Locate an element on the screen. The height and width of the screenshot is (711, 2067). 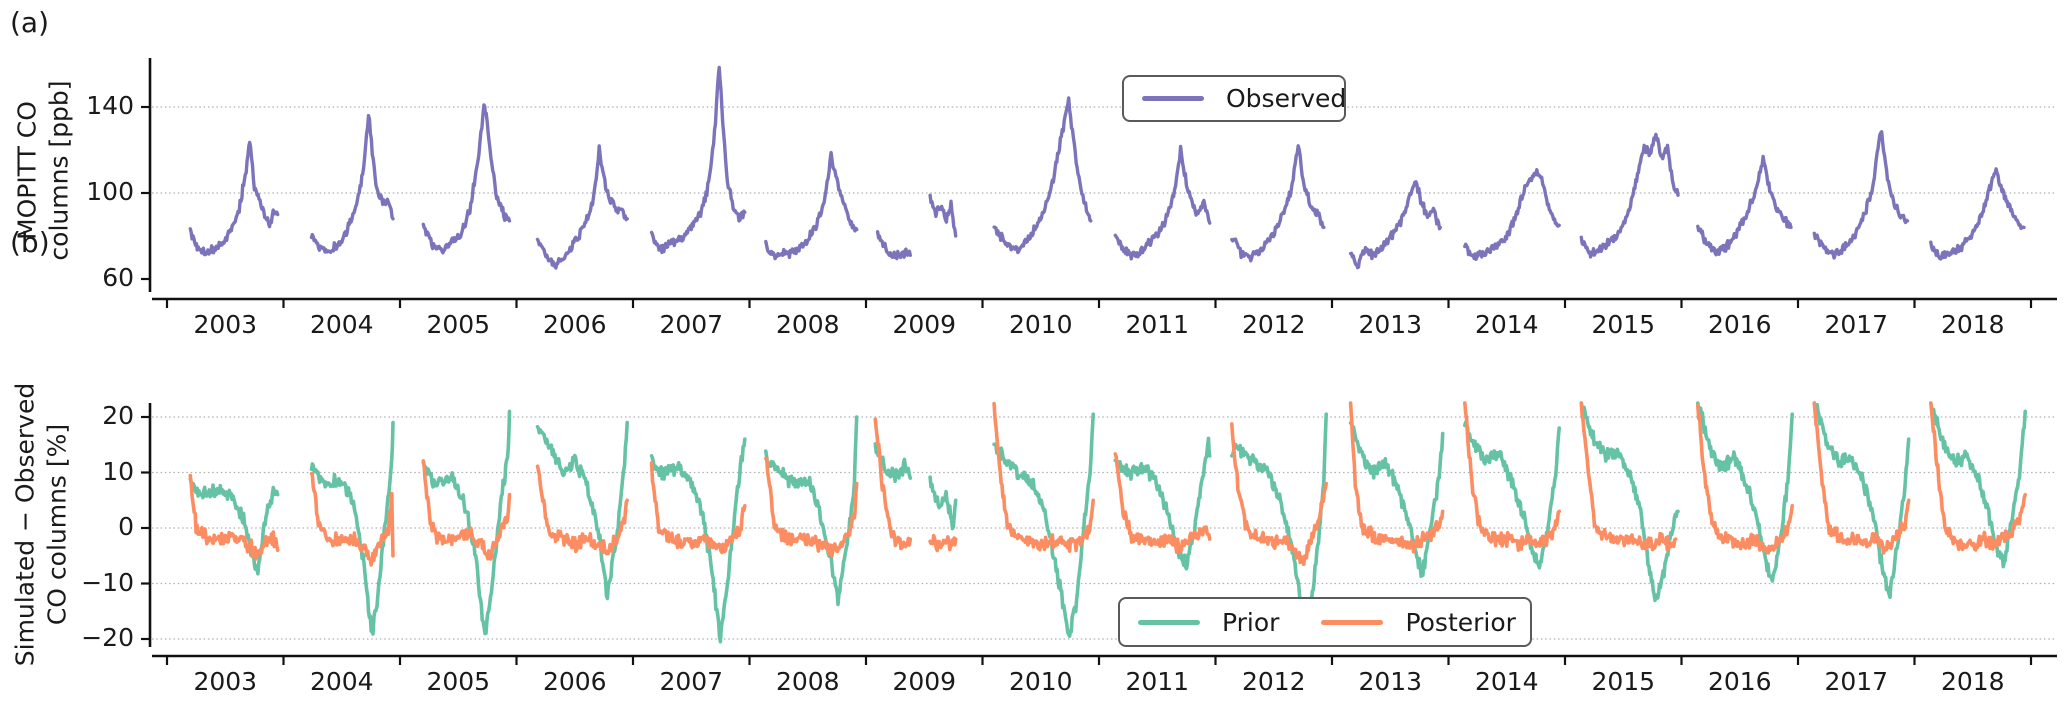
posterior-line-2007 is located at coordinates (698, 508).